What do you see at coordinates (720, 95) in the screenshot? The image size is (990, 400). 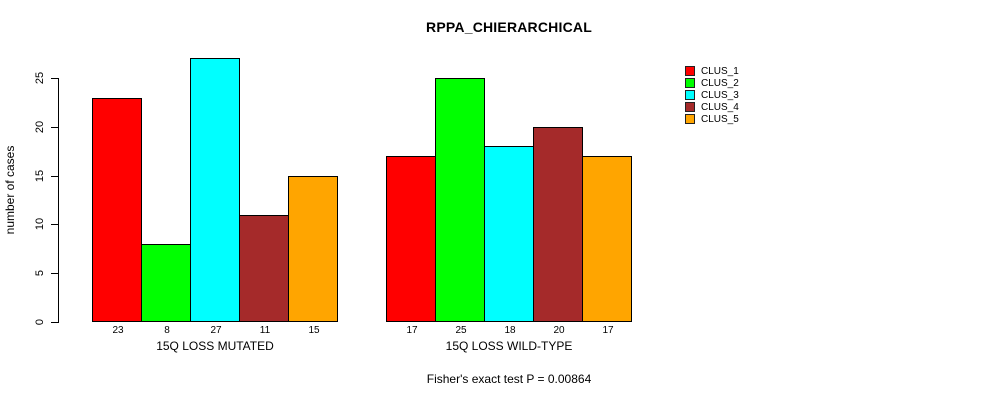 I see `legend-label-clus_3: CLUS_3` at bounding box center [720, 95].